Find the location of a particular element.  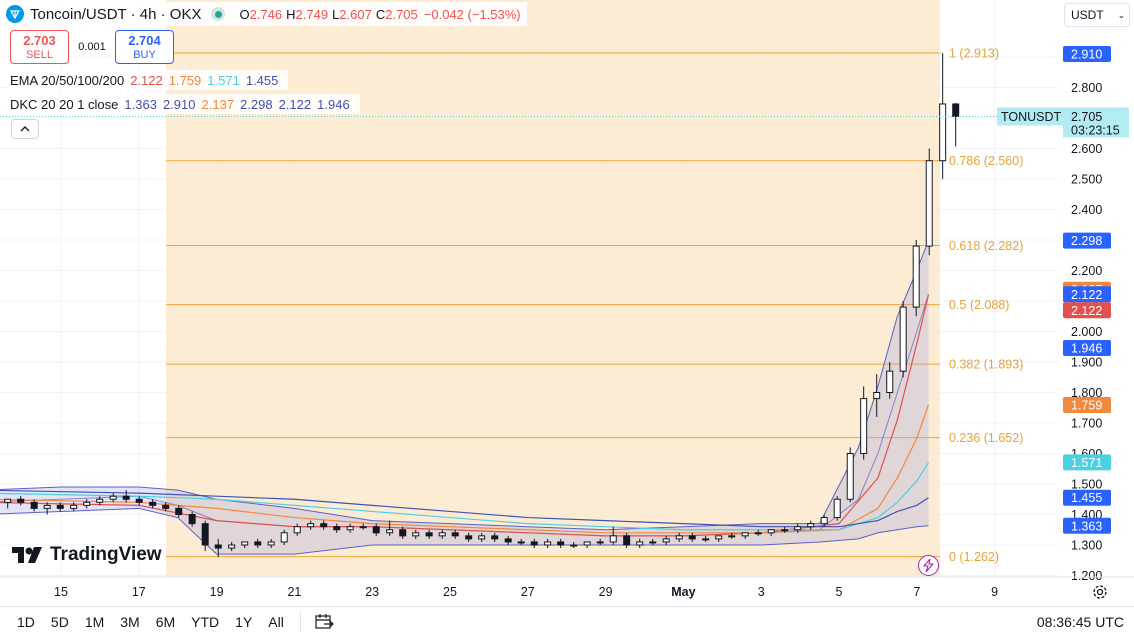

time-axis: 15 17 19 21 23 25 27 29 May 3 5 7 9 is located at coordinates (567, 587).